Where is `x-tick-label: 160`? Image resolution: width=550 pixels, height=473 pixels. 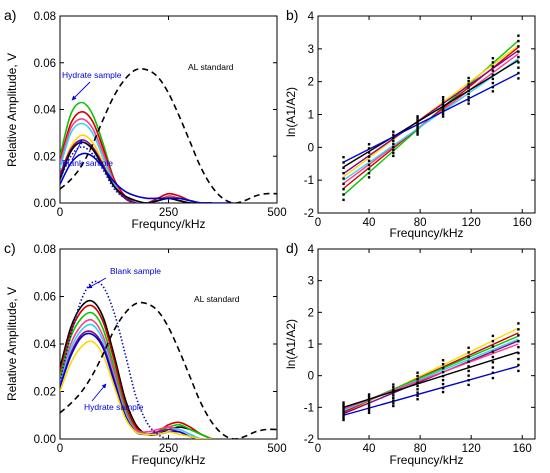 x-tick-label: 160 is located at coordinates (522, 449).